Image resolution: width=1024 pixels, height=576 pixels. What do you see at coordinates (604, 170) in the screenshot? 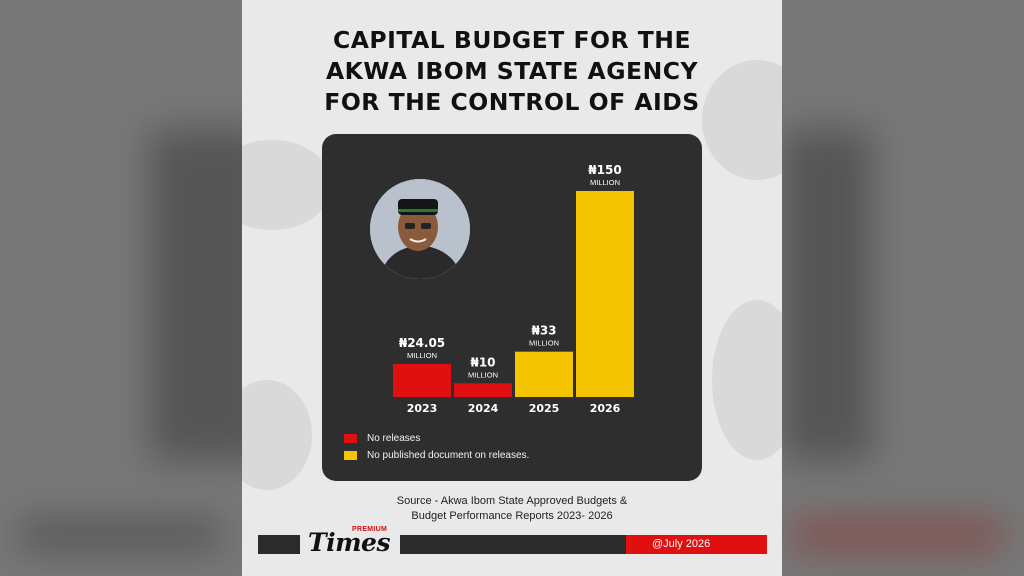
I see `value-label-2026: ₦150` at bounding box center [604, 170].